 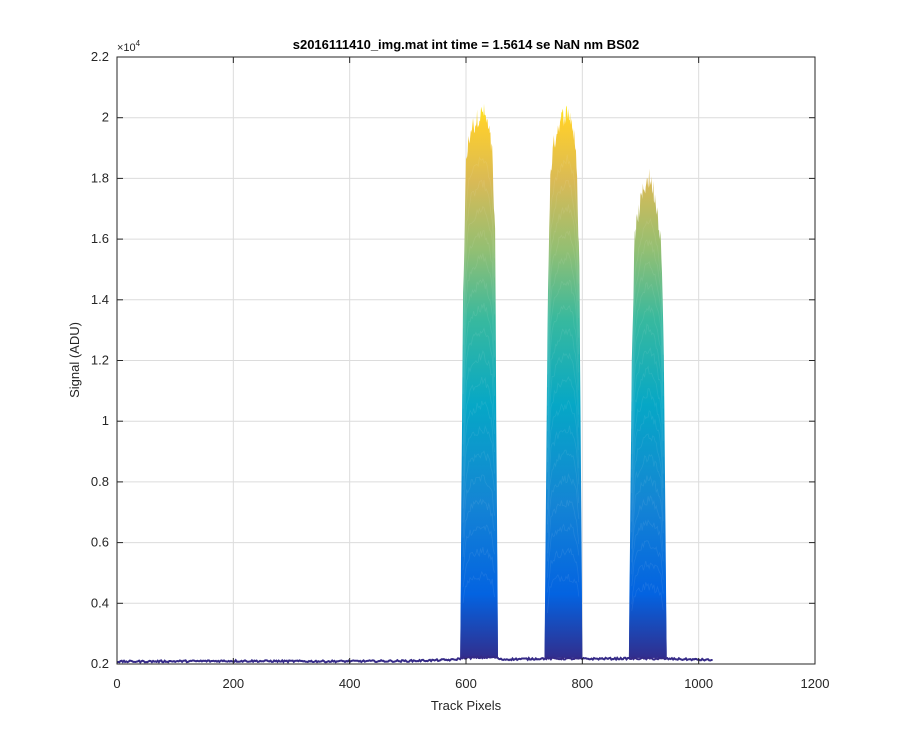 What do you see at coordinates (415, 659) in the screenshot?
I see `baseline-trace` at bounding box center [415, 659].